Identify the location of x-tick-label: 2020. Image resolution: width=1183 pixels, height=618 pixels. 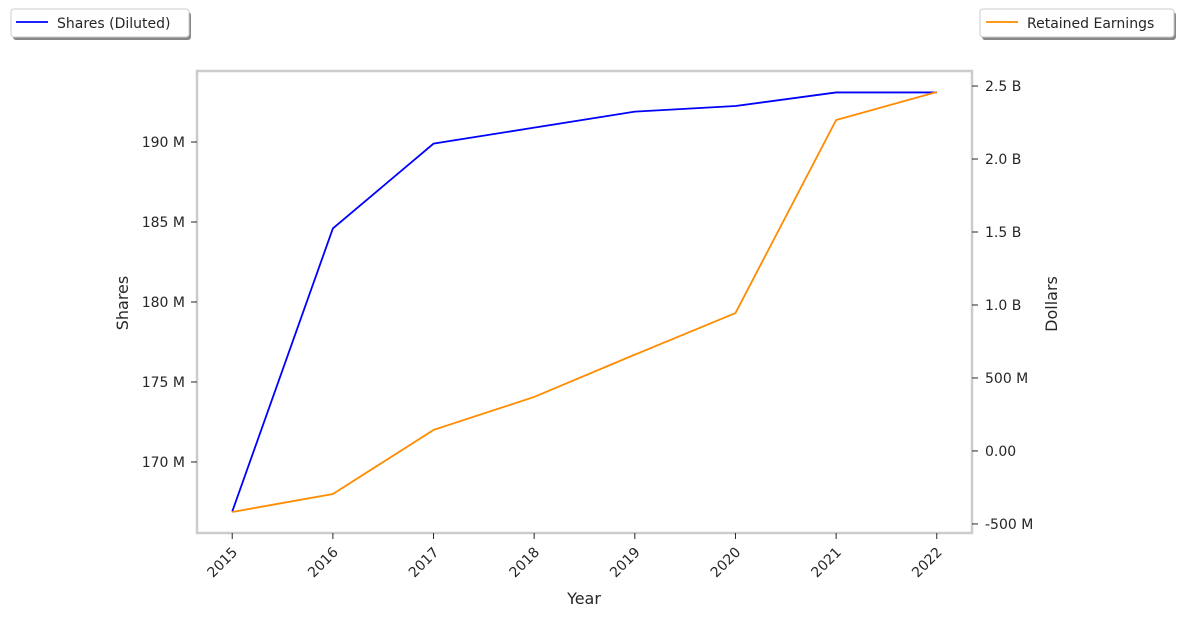
(726, 563).